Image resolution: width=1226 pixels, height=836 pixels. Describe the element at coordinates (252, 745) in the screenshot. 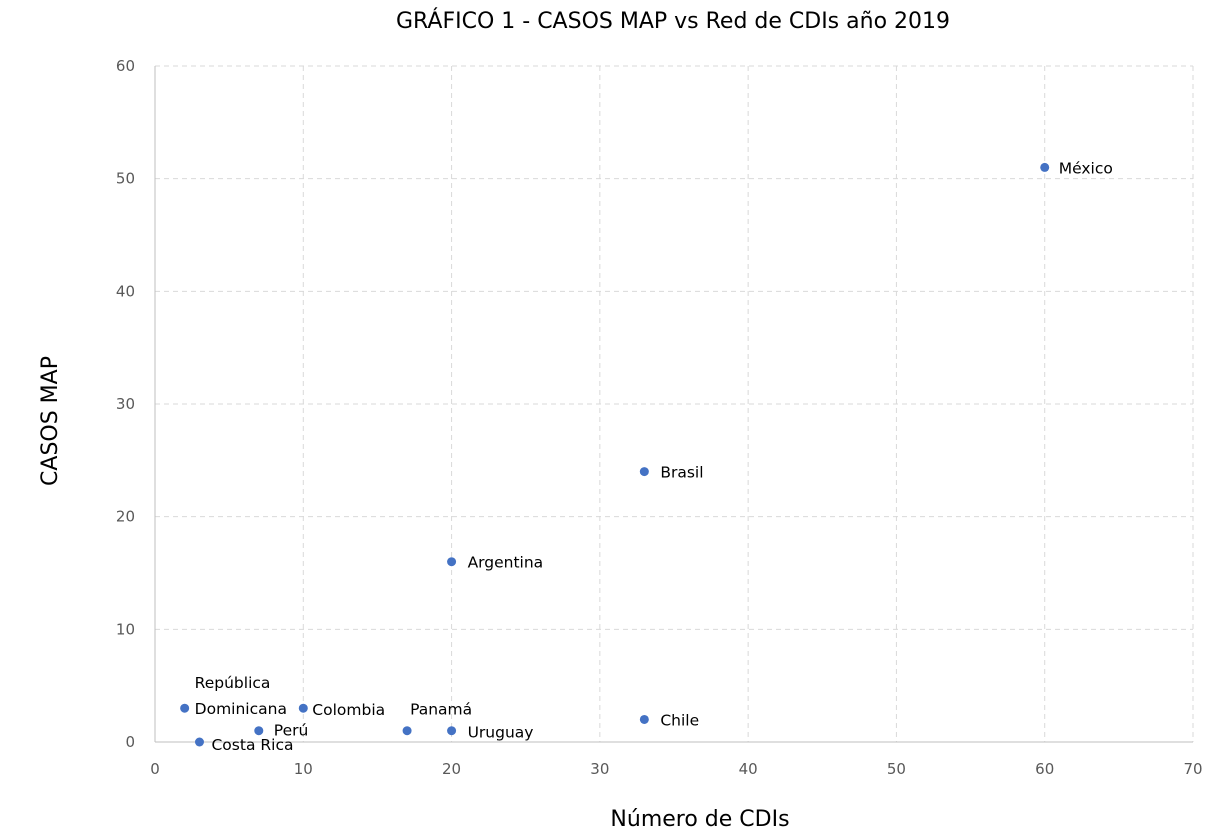

I see `data-label: Costa Rica` at that location.